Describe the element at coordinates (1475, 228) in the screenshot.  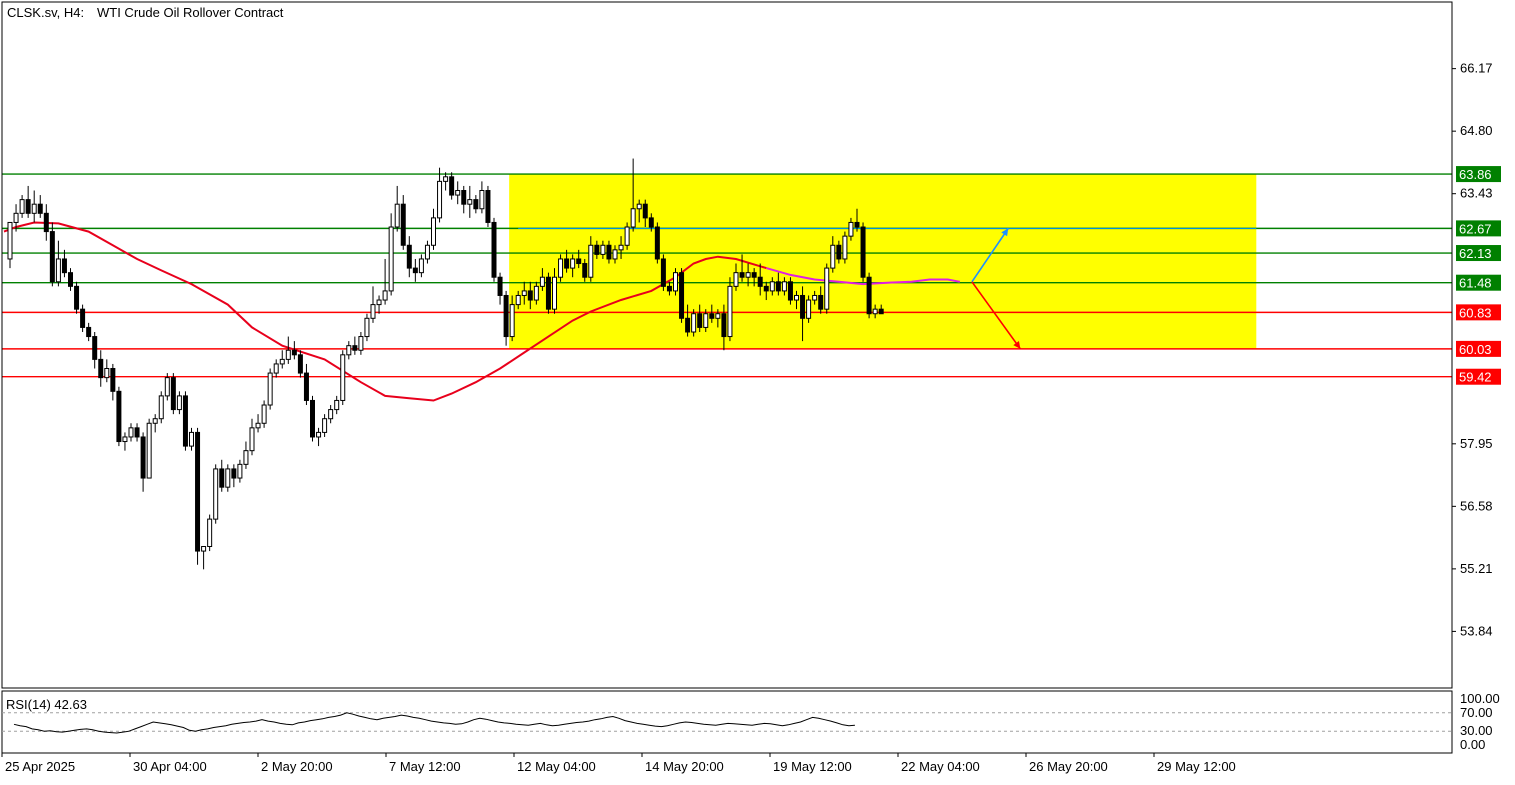
I see `level-tag-text: 62.67` at that location.